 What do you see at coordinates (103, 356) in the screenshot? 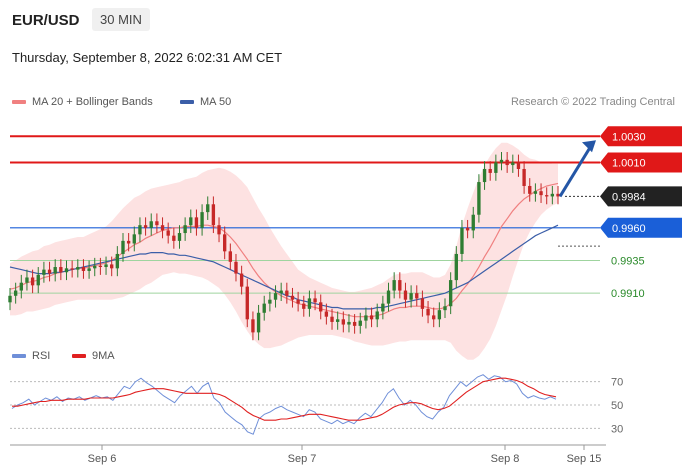
I see `legend-label-9ma: 9MA` at bounding box center [103, 356].